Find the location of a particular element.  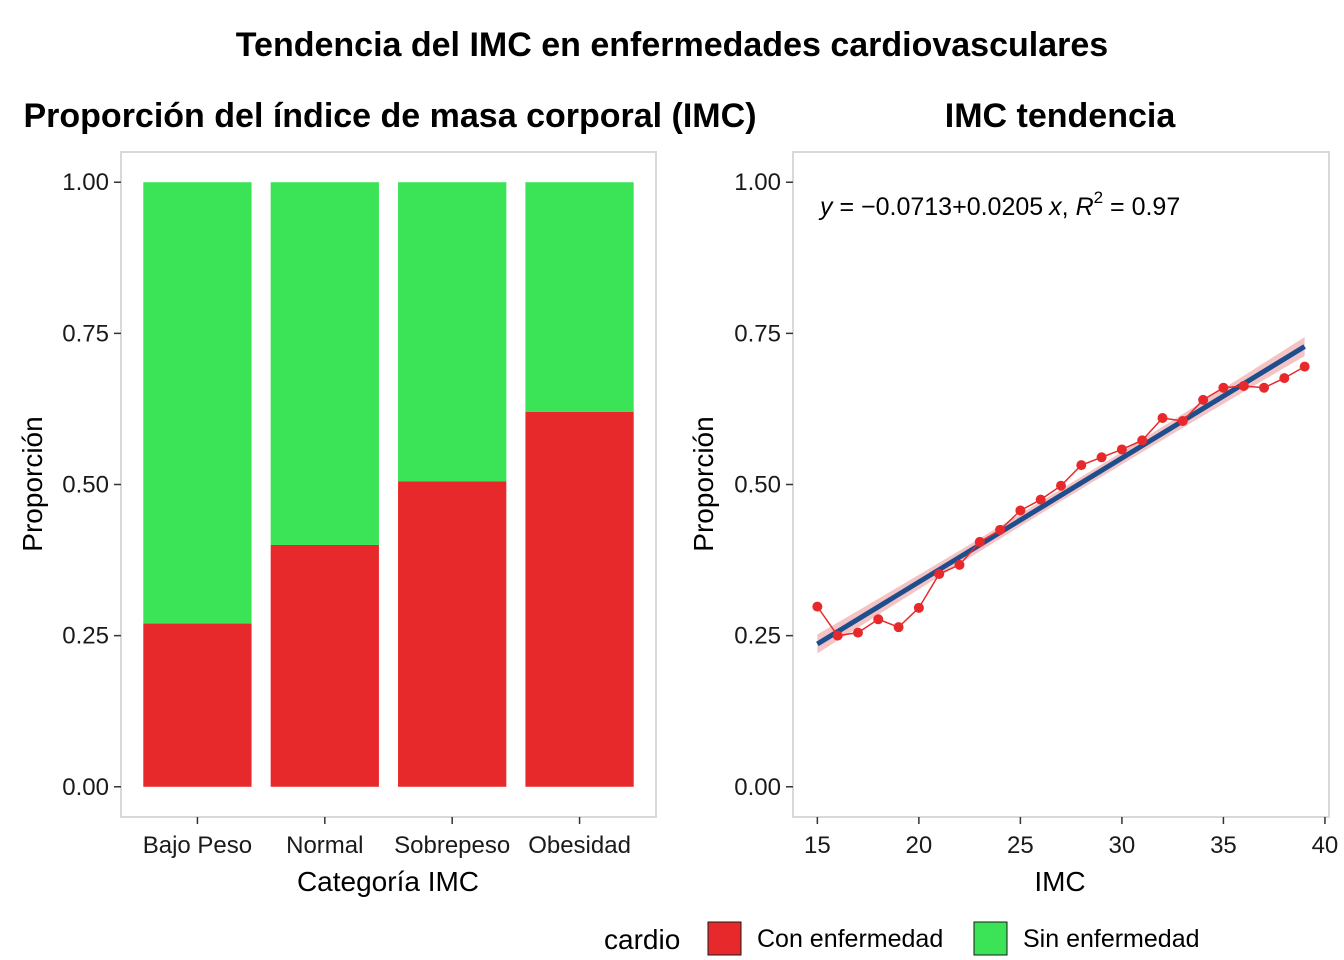

legend: cardio Con enfermedad Sin enfermedad is located at coordinates (902, 938).